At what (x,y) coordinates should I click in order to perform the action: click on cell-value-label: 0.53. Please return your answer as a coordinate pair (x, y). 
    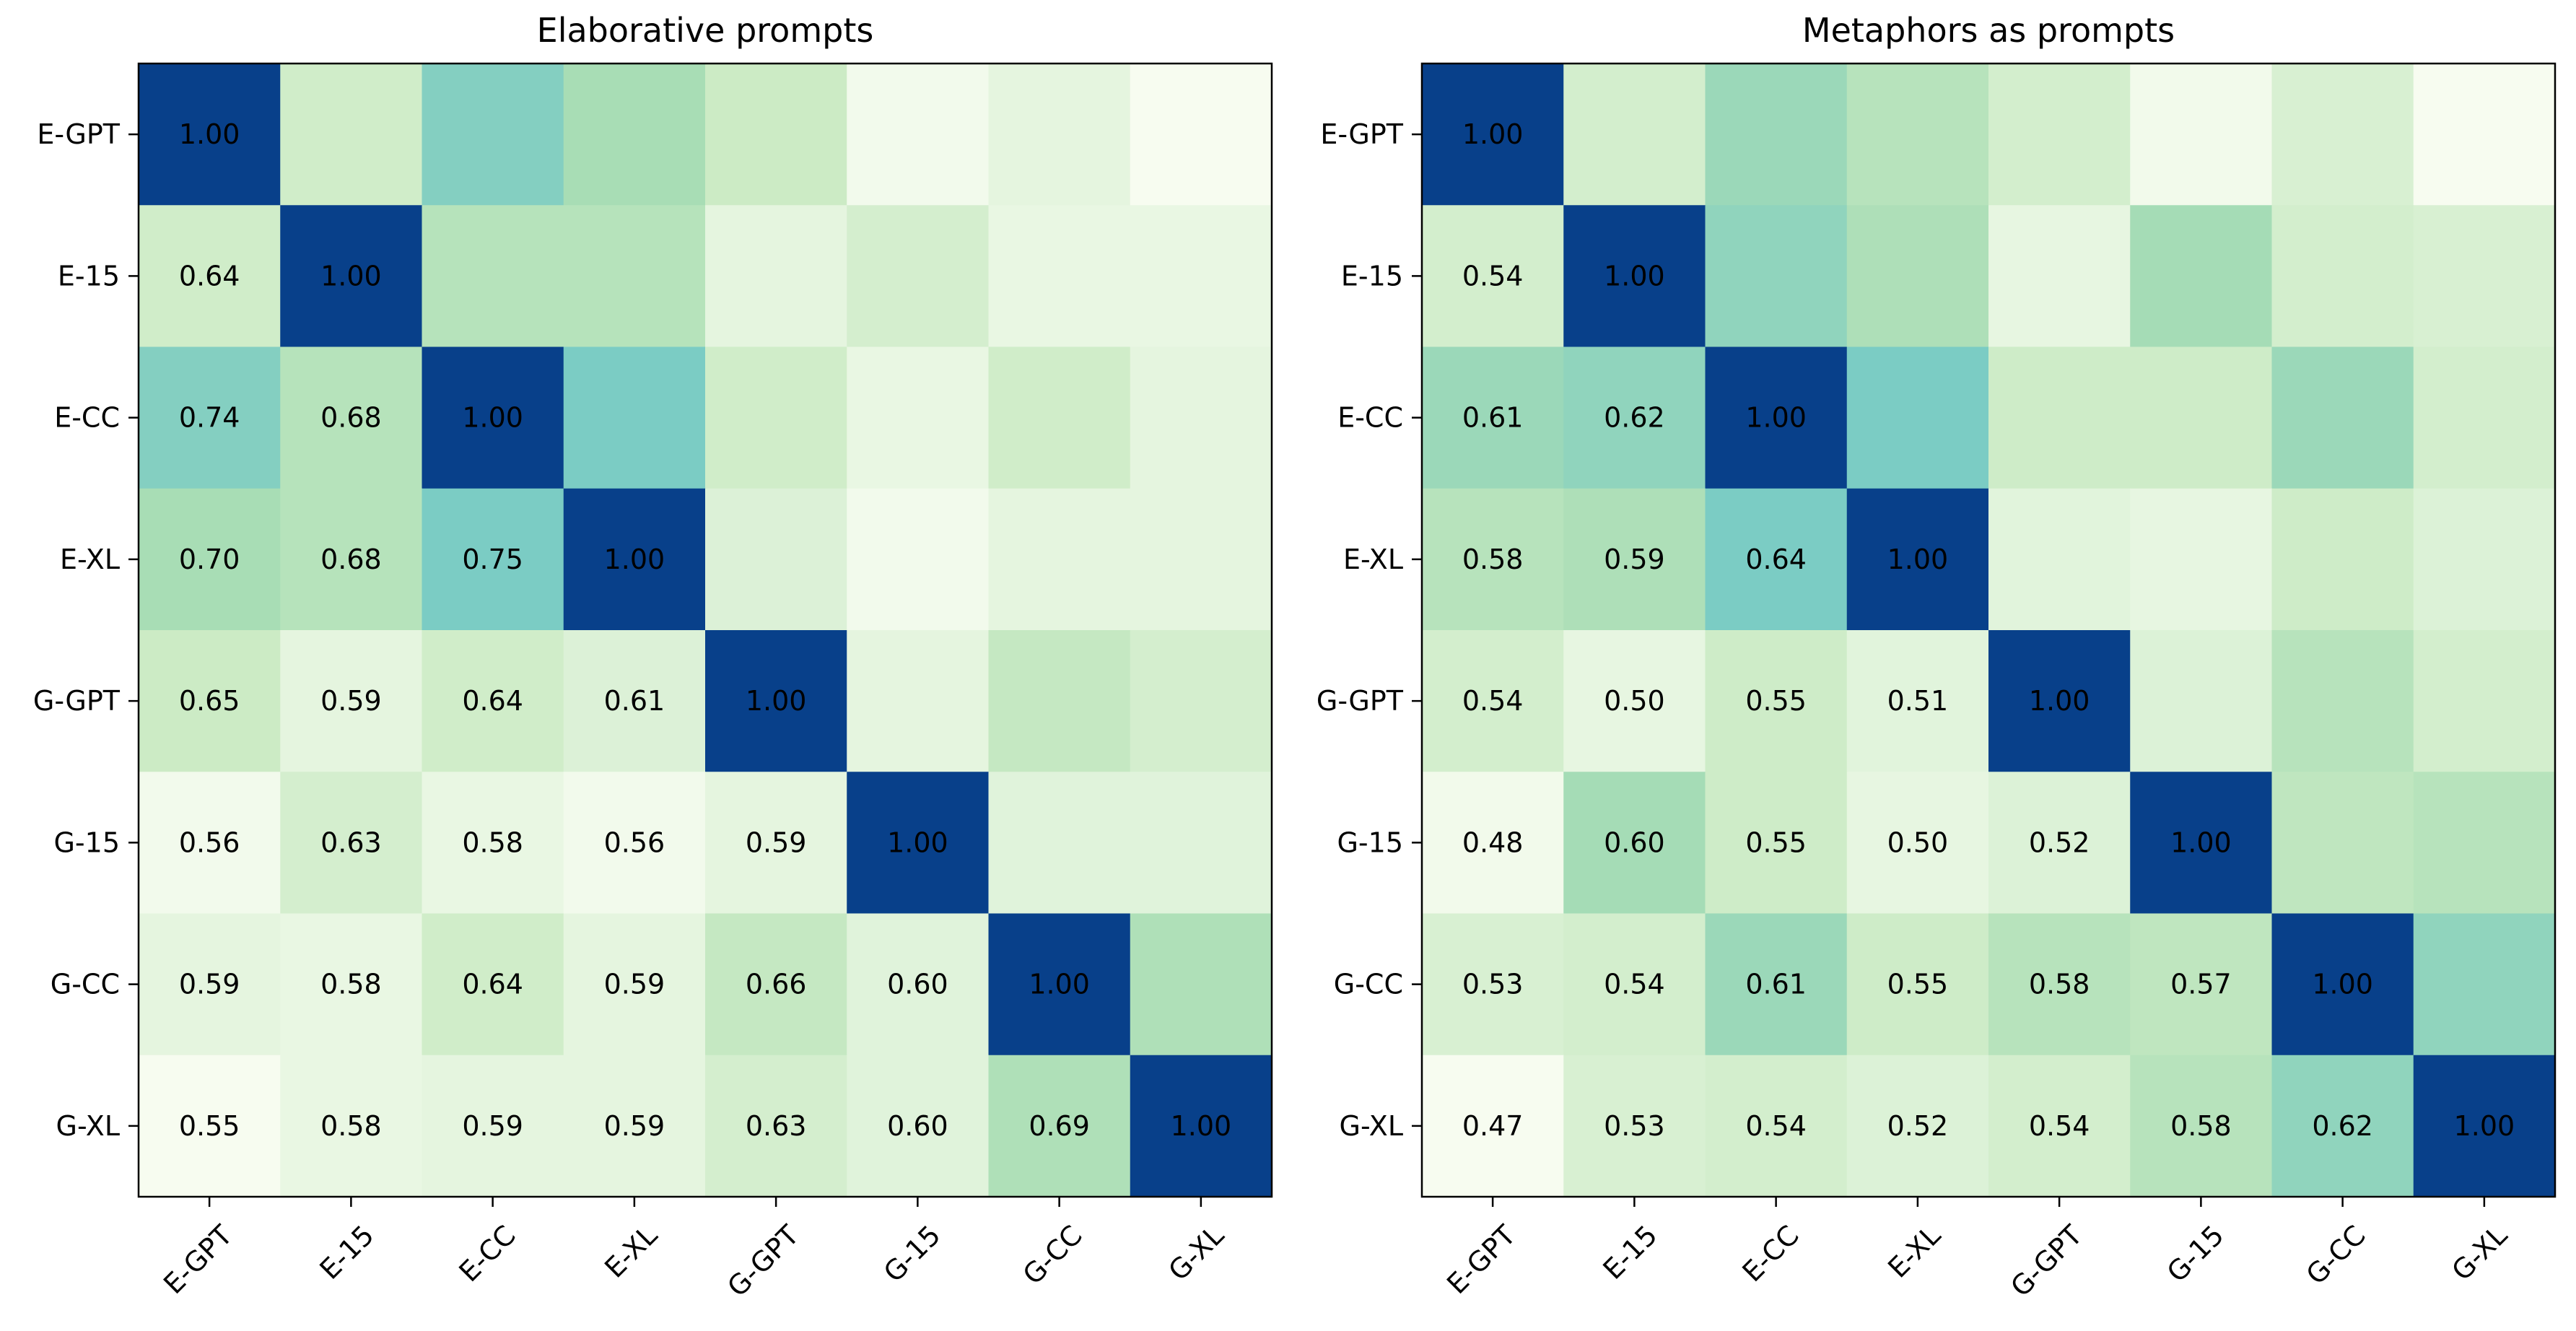
    Looking at the image, I should click on (1634, 1126).